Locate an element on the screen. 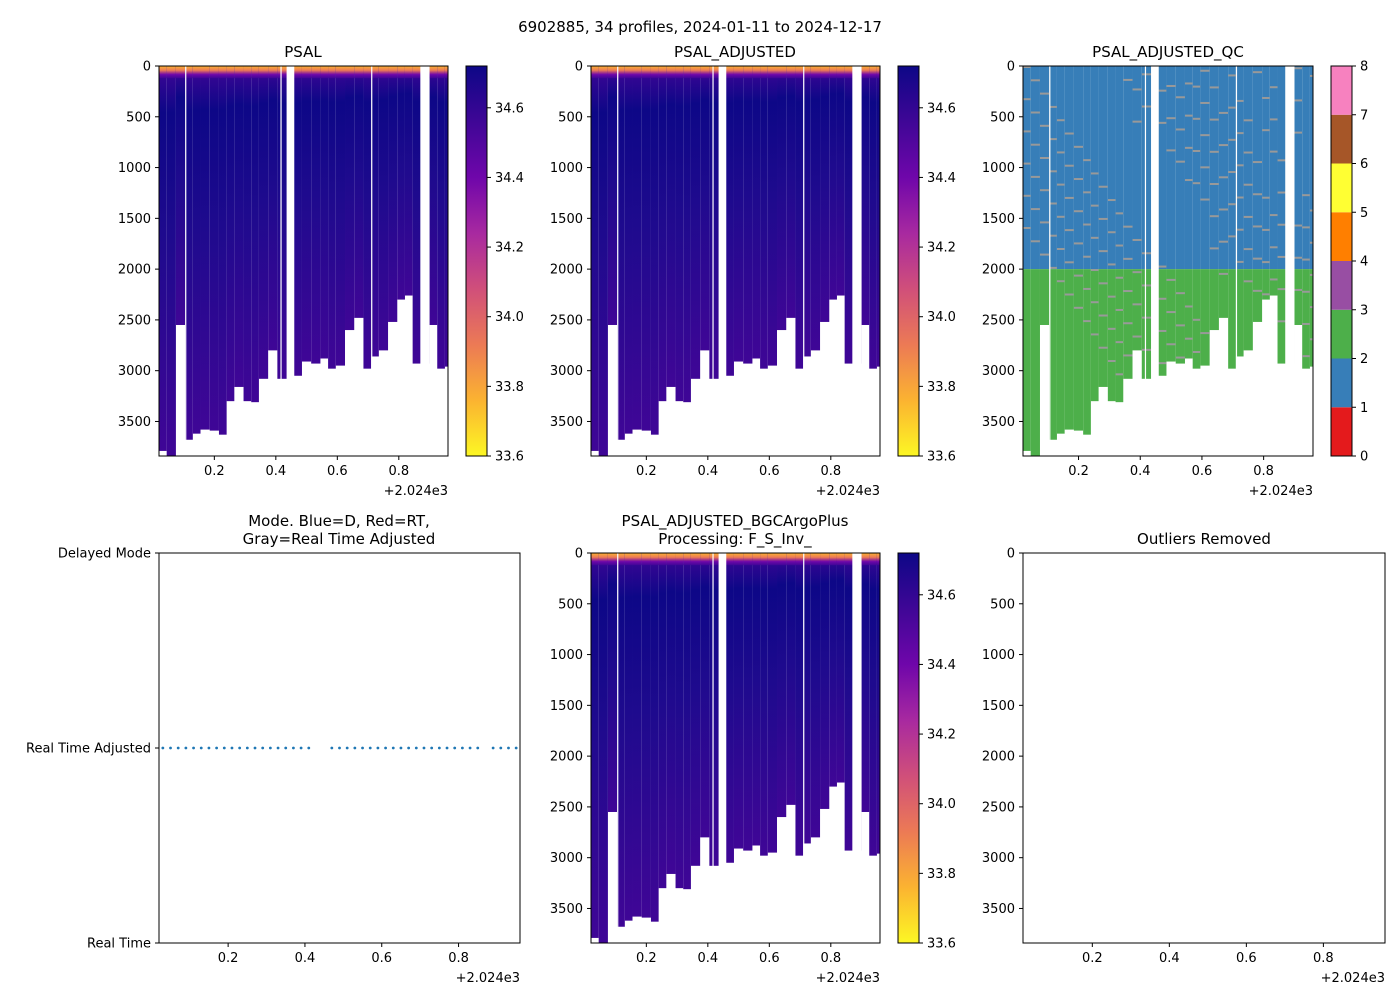 Image resolution: width=1400 pixels, height=1000 pixels. y-tick-label: 3500 is located at coordinates (998, 422).